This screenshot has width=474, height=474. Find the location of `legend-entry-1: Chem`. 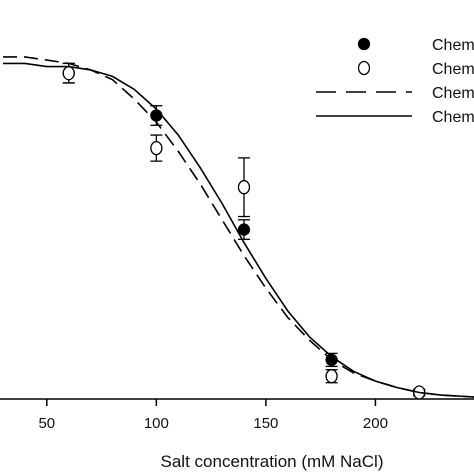

legend-entry-1: Chem is located at coordinates (415, 69).